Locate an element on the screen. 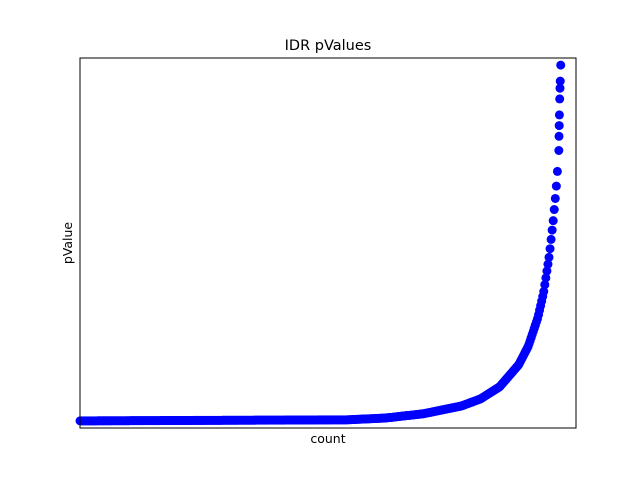 The height and width of the screenshot is (480, 640). x-axis-label: count is located at coordinates (327, 438).